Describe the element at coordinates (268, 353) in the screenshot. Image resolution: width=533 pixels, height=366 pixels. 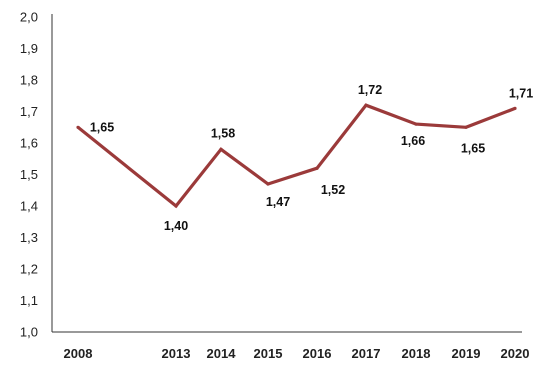
I see `x-tick-label: 2015` at that location.